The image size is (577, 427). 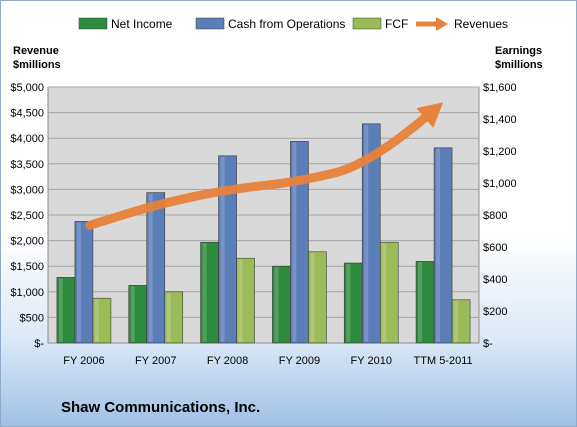 I want to click on left-tick-label: $4,000, so click(x=27, y=139).